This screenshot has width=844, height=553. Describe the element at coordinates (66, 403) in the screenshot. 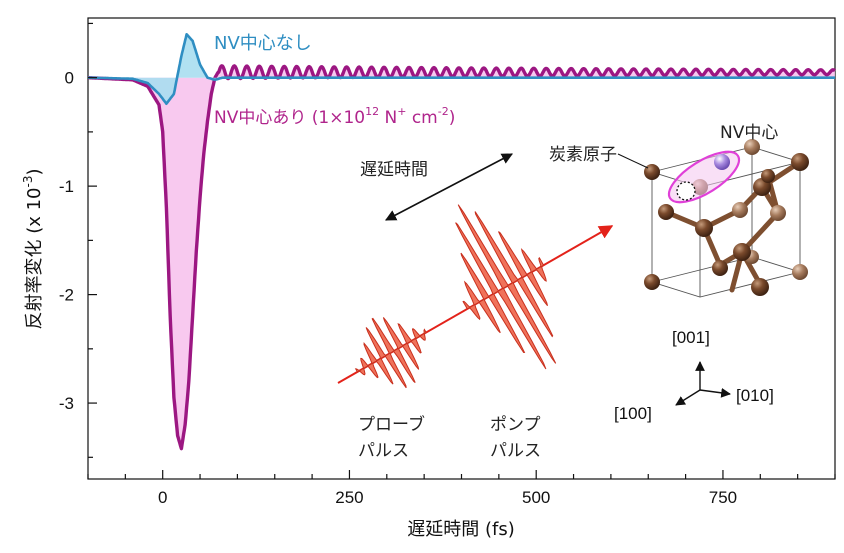

I see `y-tick-label: -3` at that location.